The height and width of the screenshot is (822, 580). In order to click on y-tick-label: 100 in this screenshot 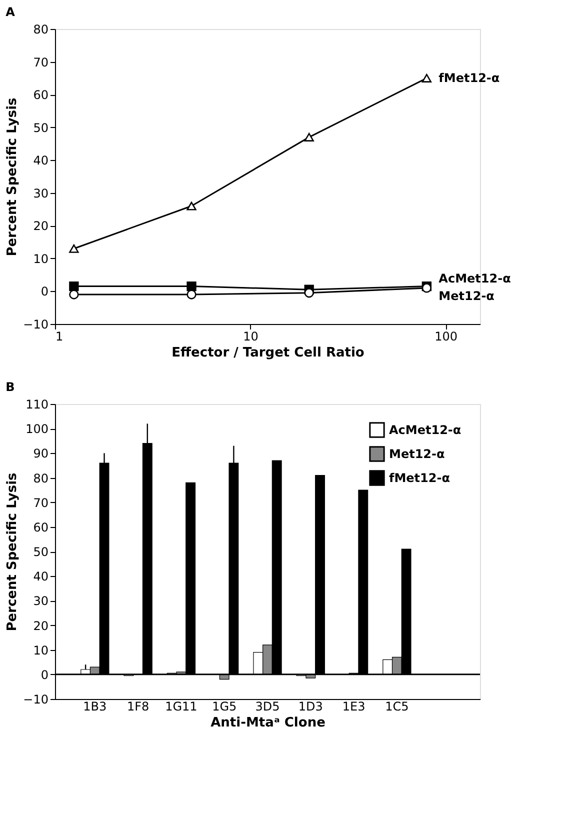, I will do `click(37, 429)`.